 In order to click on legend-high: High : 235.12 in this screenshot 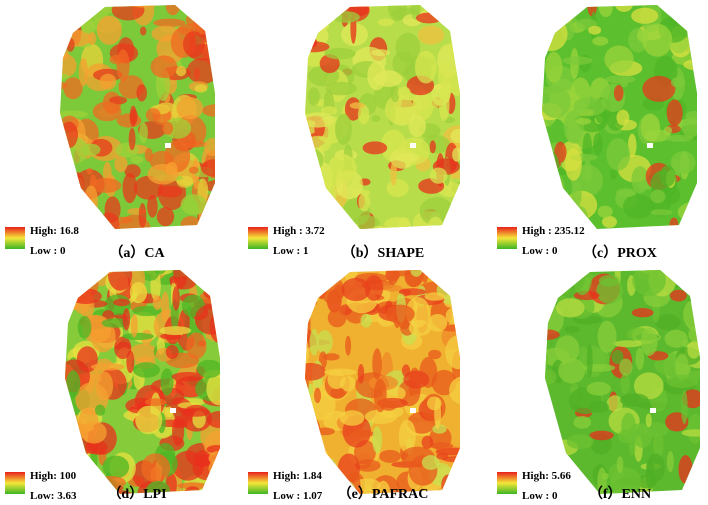, I will do `click(553, 231)`.